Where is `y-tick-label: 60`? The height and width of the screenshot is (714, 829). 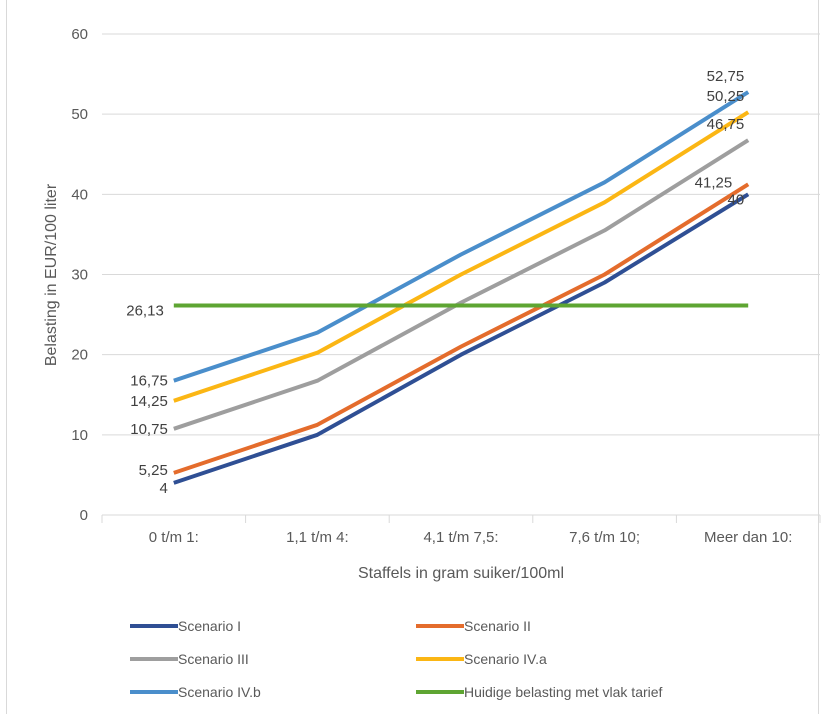 y-tick-label: 60 is located at coordinates (79, 34).